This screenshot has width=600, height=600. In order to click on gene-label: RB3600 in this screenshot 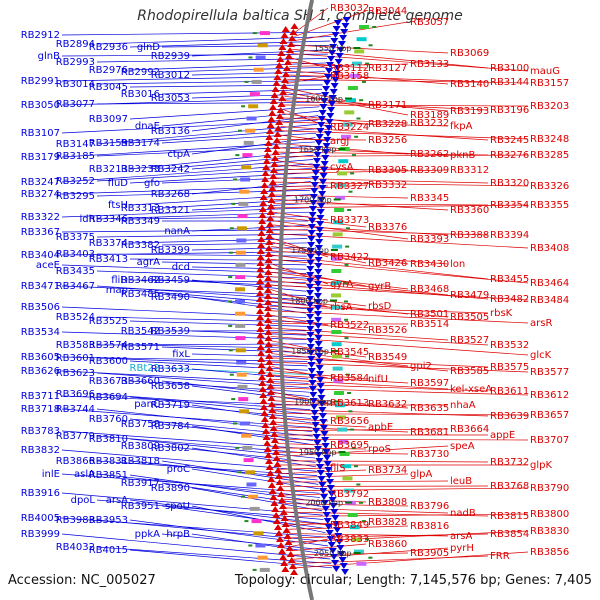, I will do `click(108, 361)`.